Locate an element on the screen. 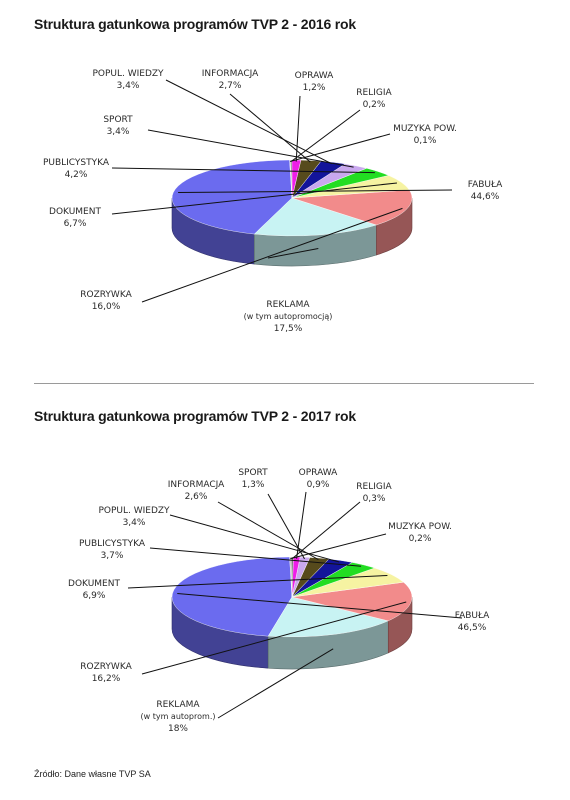 The height and width of the screenshot is (800, 570). slice-sublabel-2016-reklama: (w tym autopromocją) is located at coordinates (288, 316).